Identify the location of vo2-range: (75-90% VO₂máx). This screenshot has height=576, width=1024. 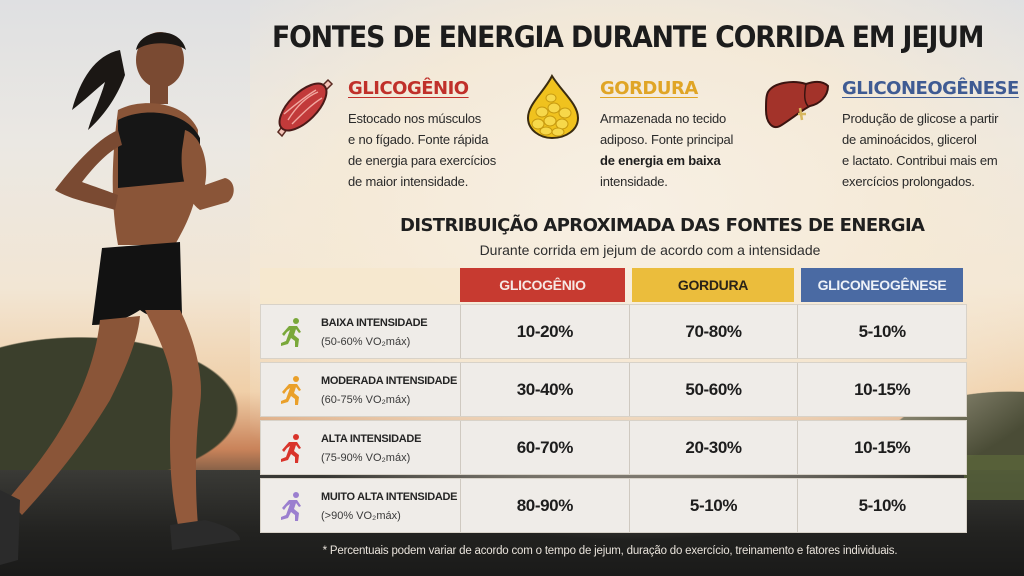
(366, 458).